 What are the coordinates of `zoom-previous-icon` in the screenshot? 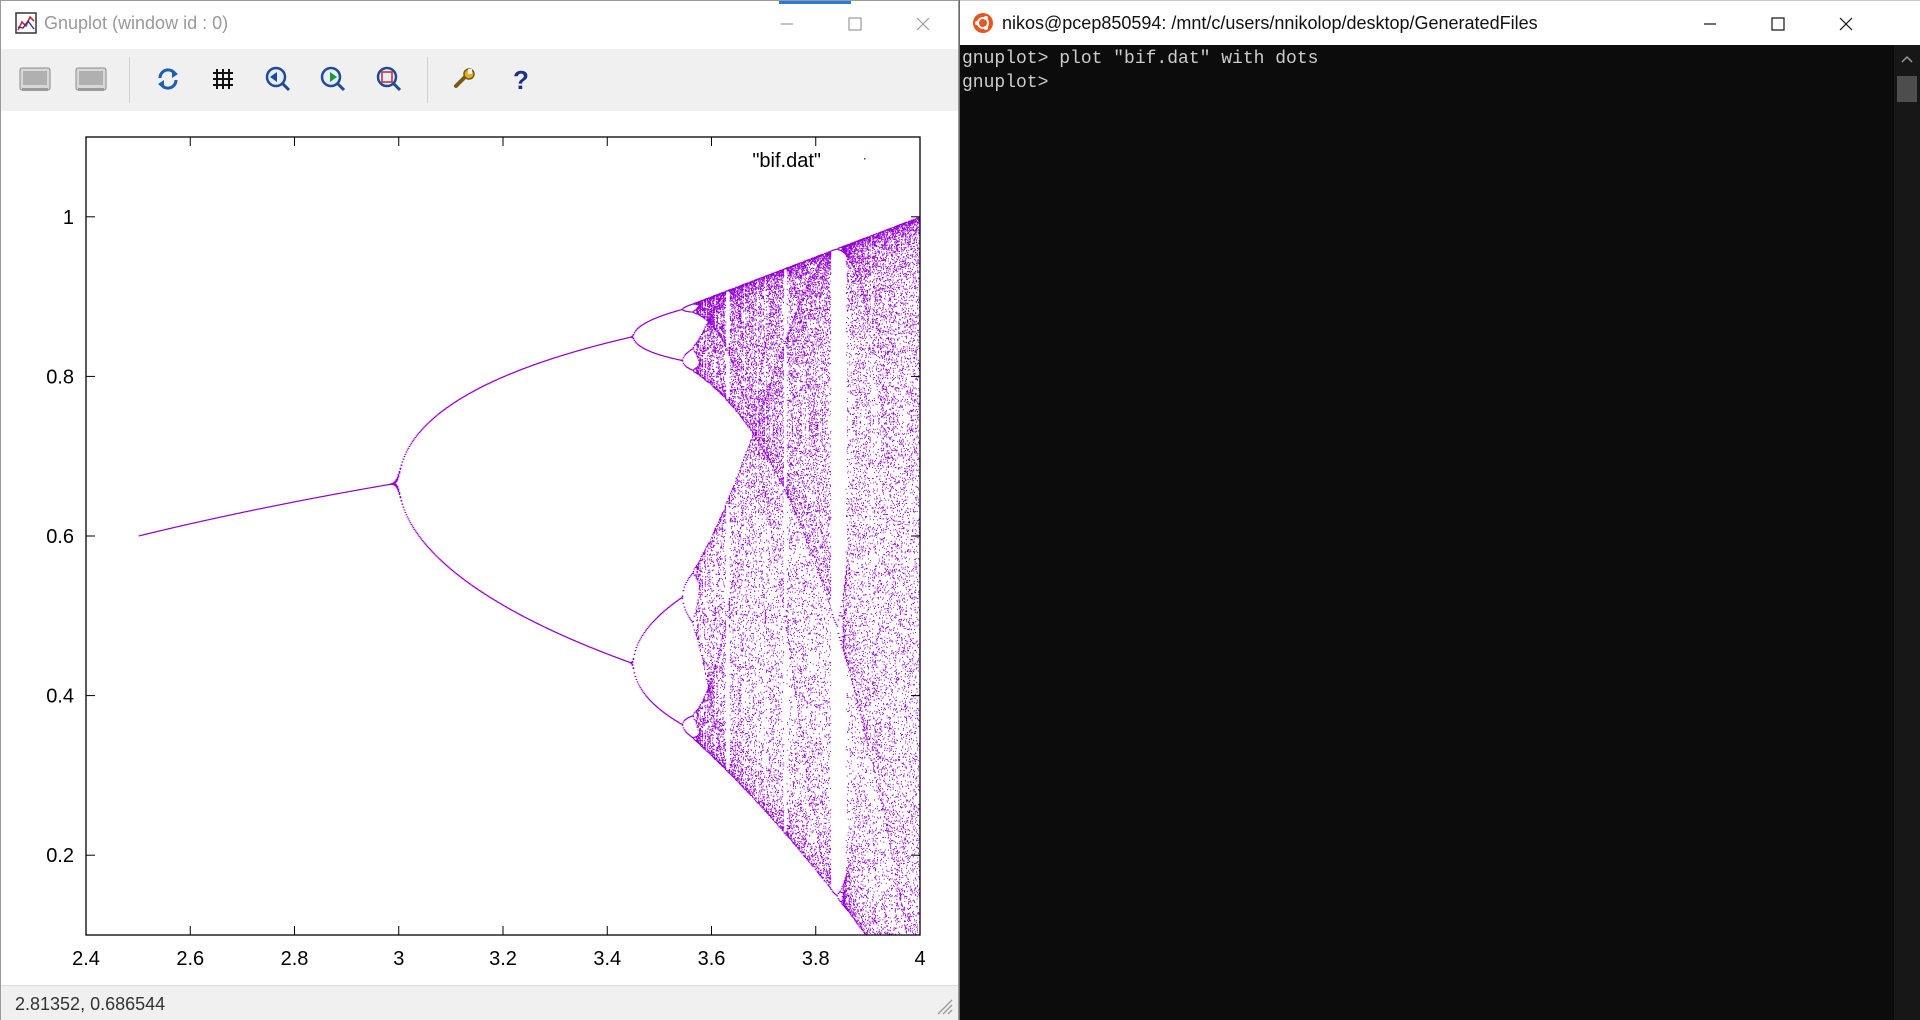 It's located at (278, 79).